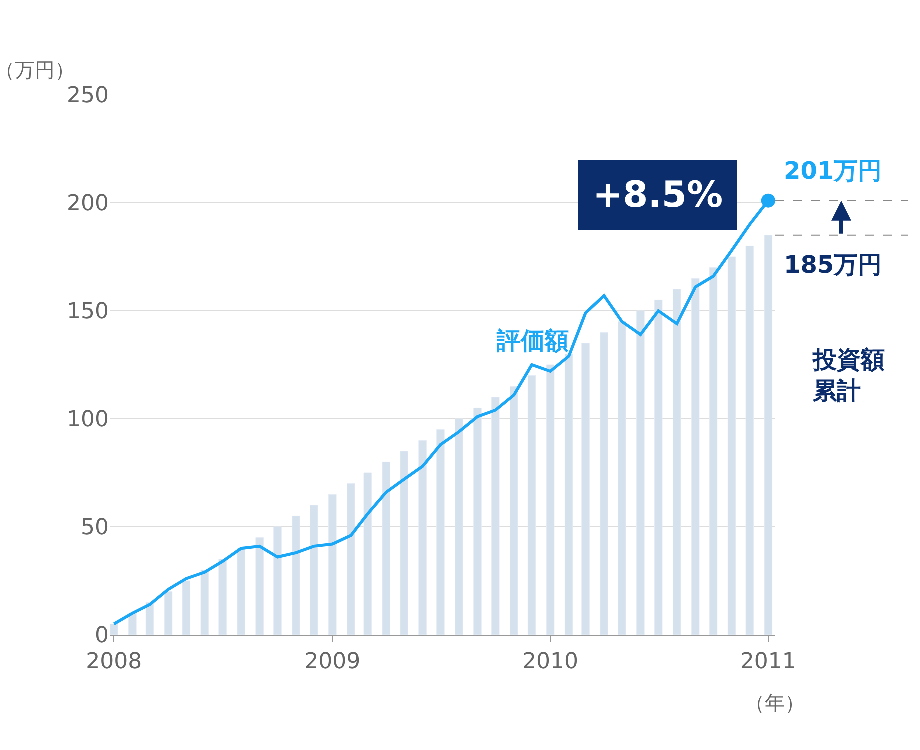  Describe the element at coordinates (775, 703) in the screenshot. I see `x-axis-title: （年）` at that location.